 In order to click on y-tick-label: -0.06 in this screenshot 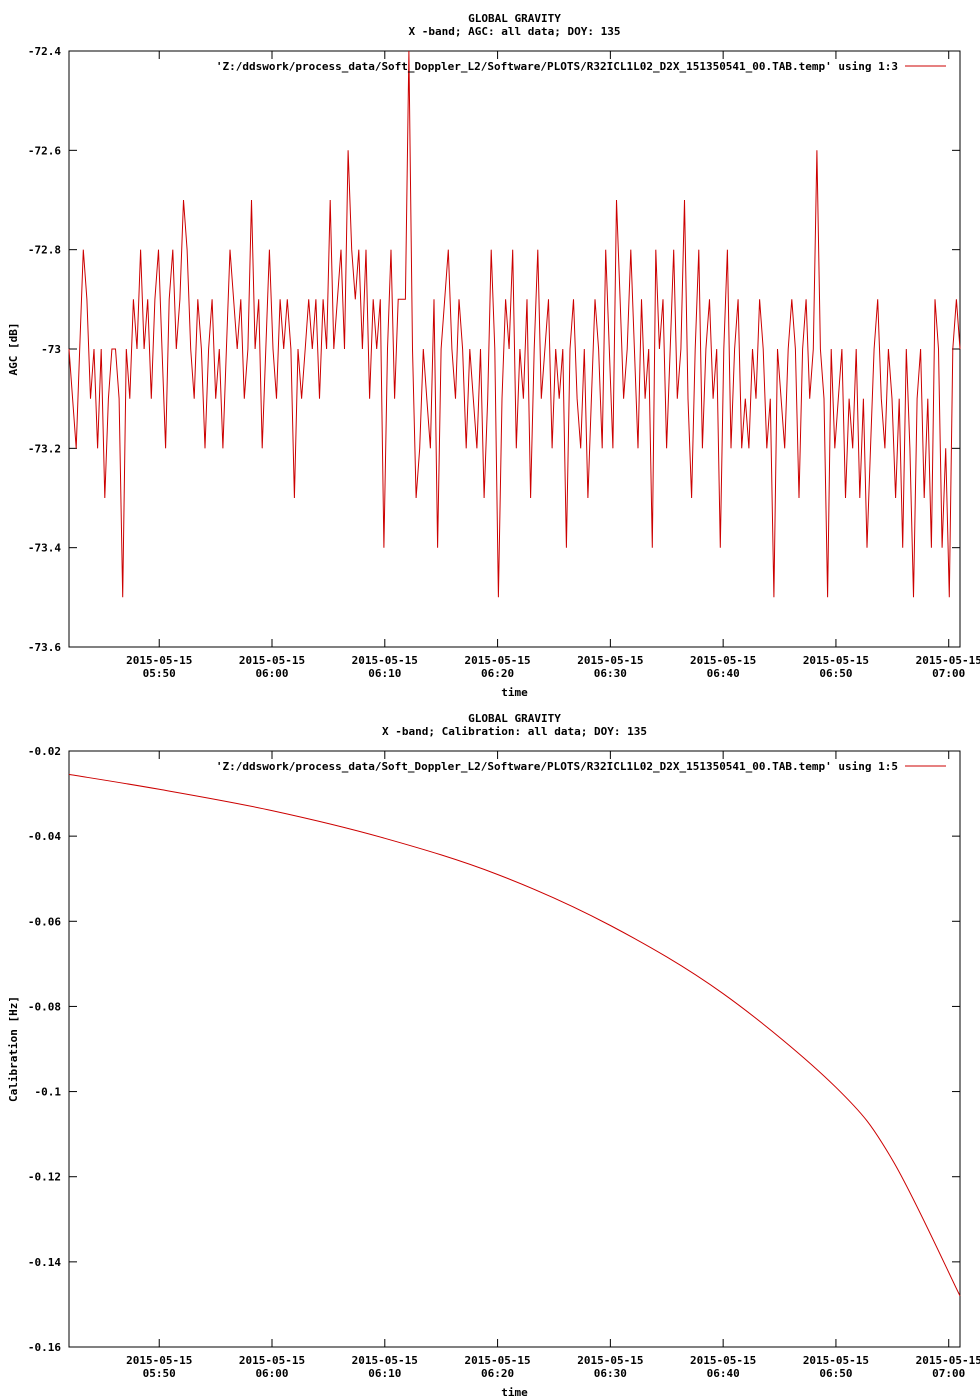, I will do `click(44, 921)`.